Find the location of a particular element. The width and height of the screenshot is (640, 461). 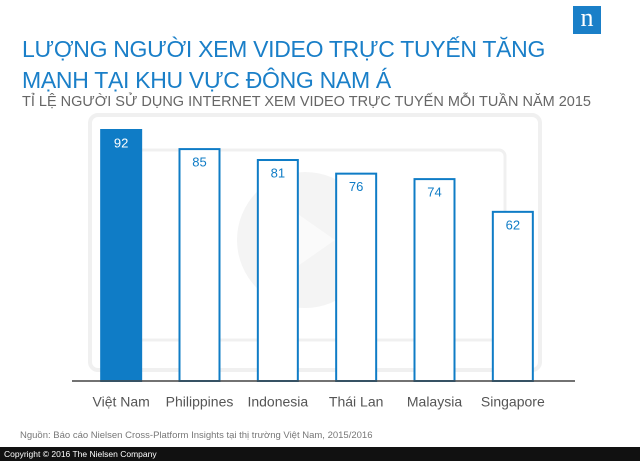

x-tick-label: Singapore is located at coordinates (513, 402).